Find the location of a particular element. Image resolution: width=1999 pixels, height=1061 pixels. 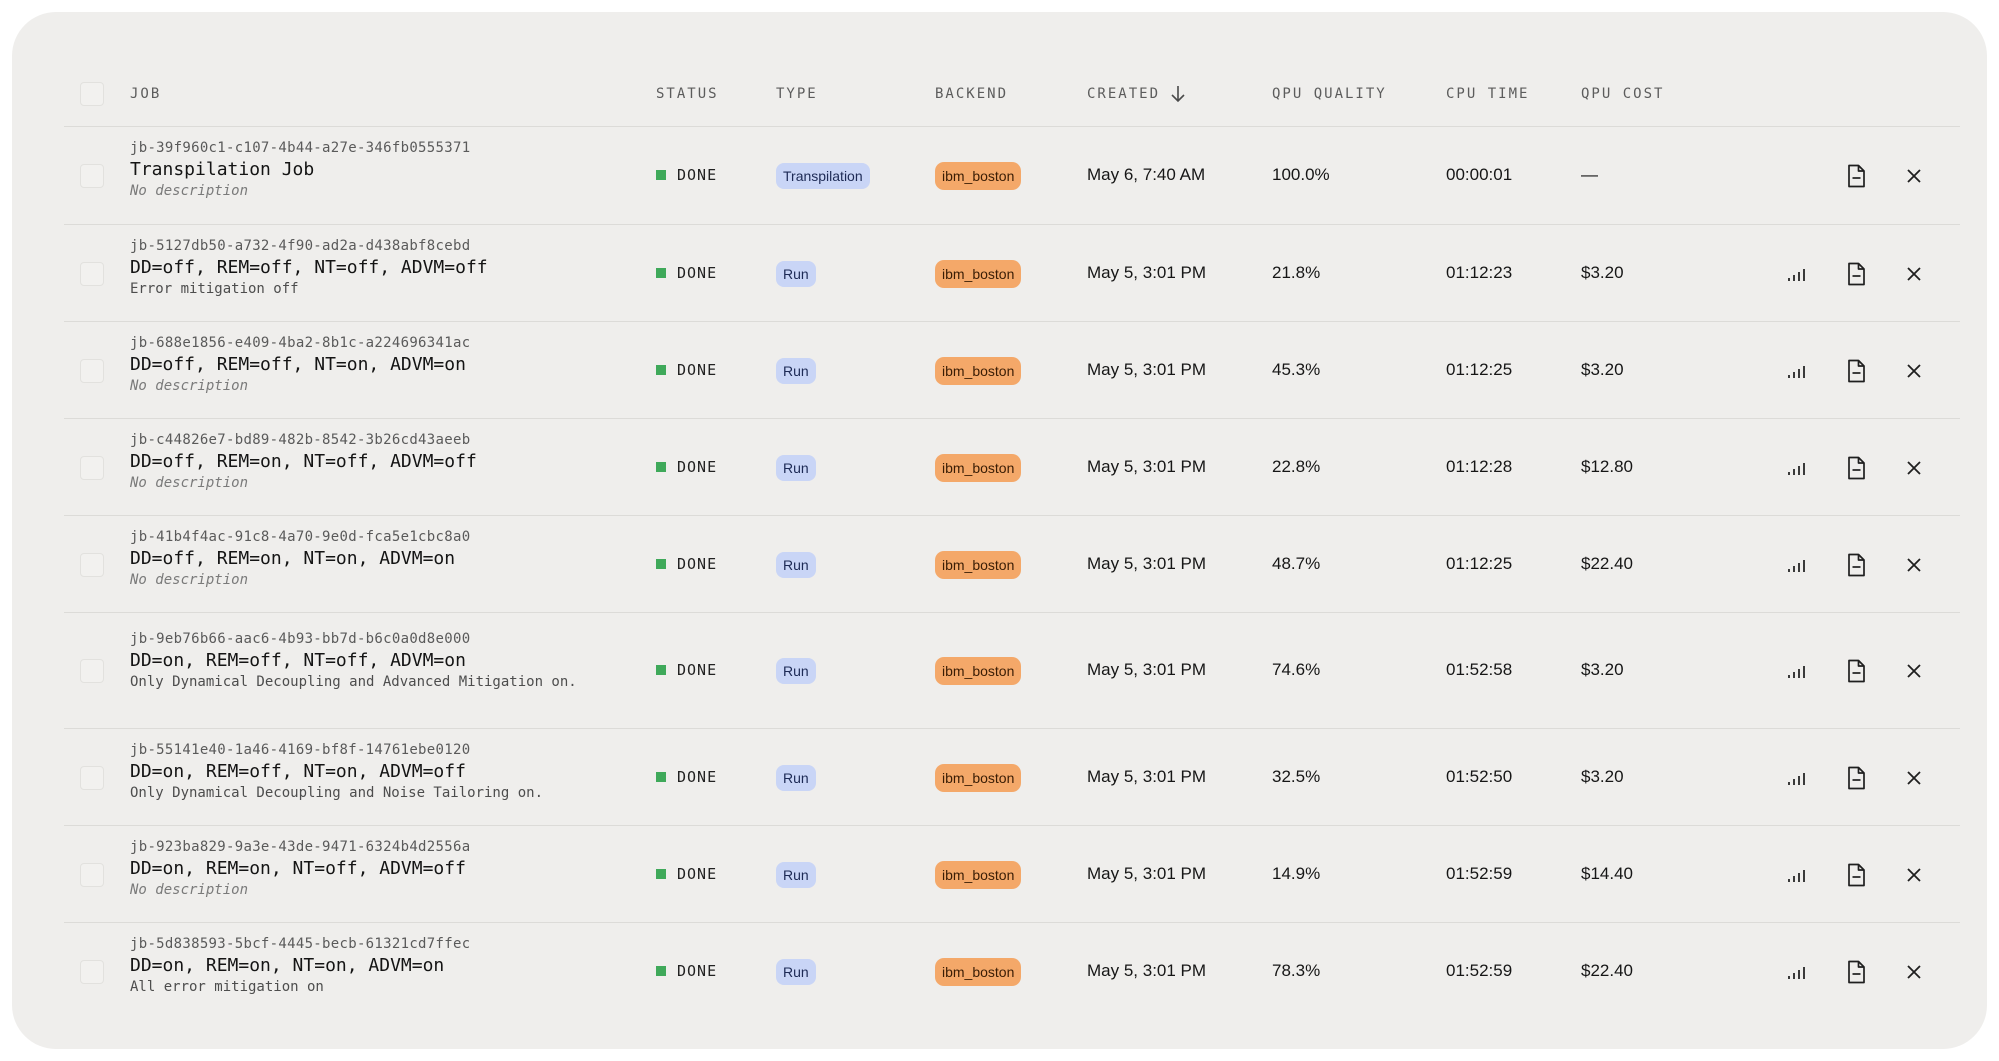

select-all-checkbox is located at coordinates (92, 94).